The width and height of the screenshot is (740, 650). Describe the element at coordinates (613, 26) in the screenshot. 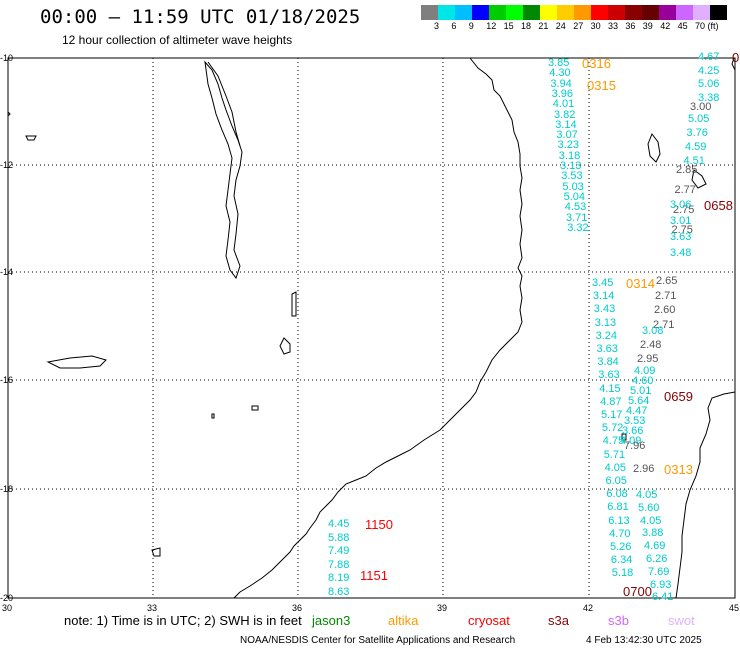

I see `scale-tick-label: 33` at that location.